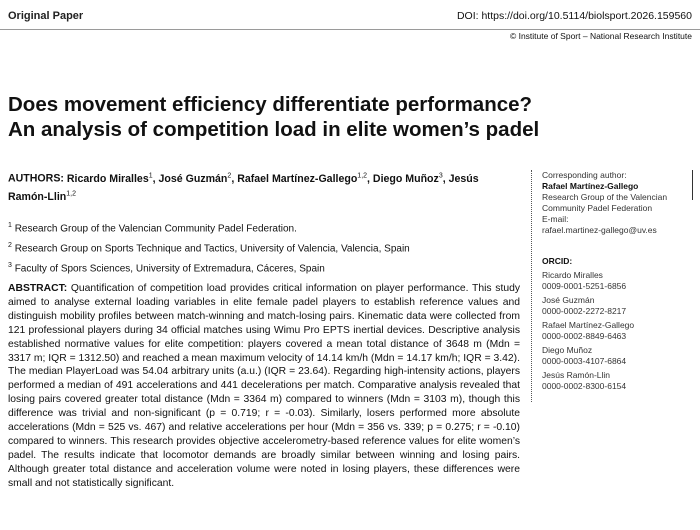  I want to click on email: rafael.martinez-gallego@uv.es, so click(599, 230).